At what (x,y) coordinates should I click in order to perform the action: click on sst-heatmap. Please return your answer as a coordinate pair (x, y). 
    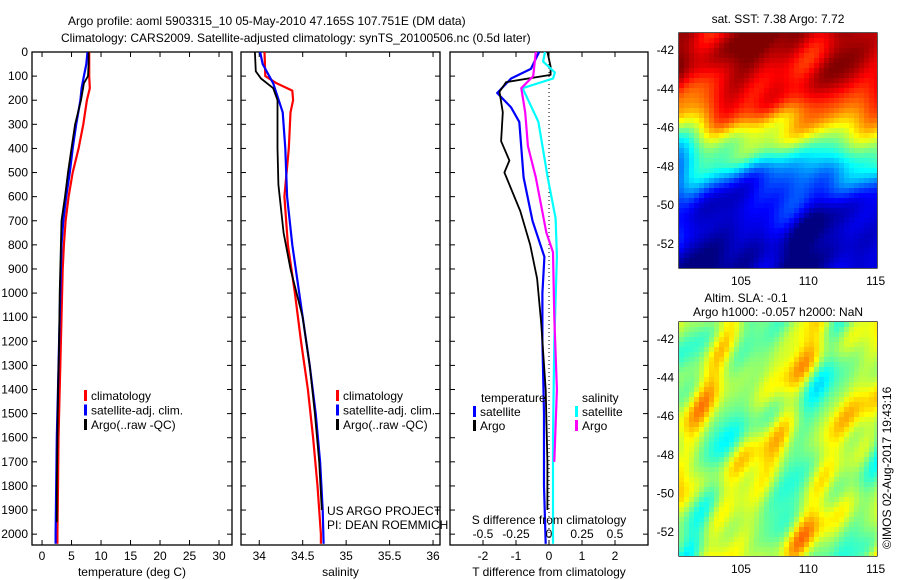
    Looking at the image, I should click on (778, 150).